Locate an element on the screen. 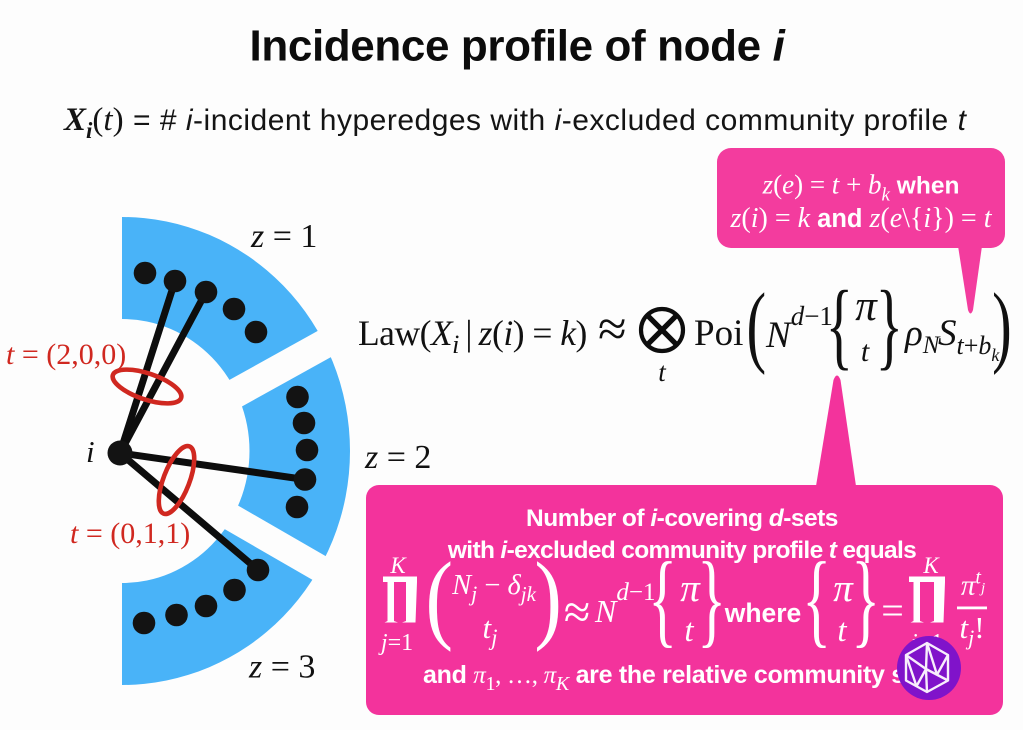  svg-text: t = (0,1,1) is located at coordinates (130, 533).